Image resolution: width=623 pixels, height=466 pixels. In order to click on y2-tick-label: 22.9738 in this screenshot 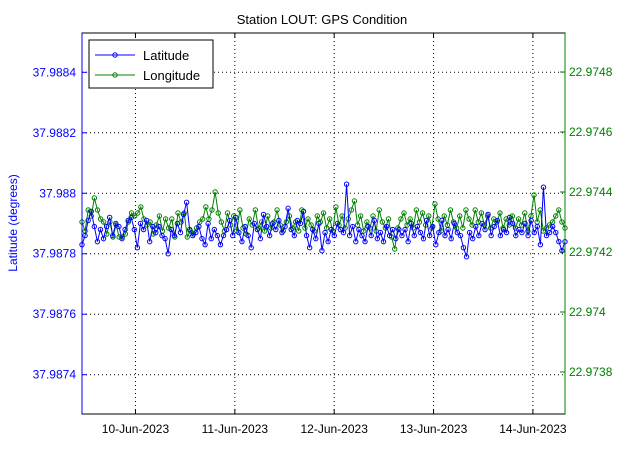, I will do `click(591, 372)`.